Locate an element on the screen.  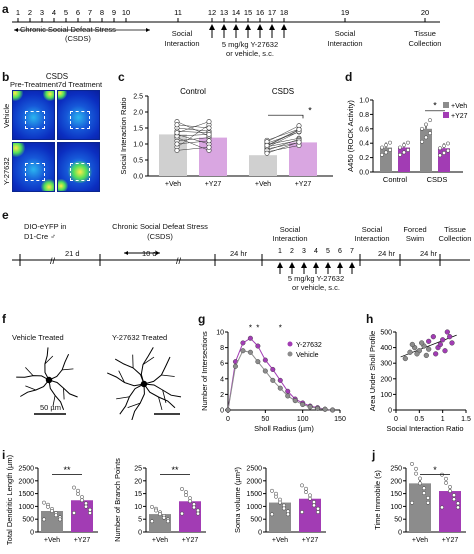
day-label: 12 is located at coordinates (212, 12).